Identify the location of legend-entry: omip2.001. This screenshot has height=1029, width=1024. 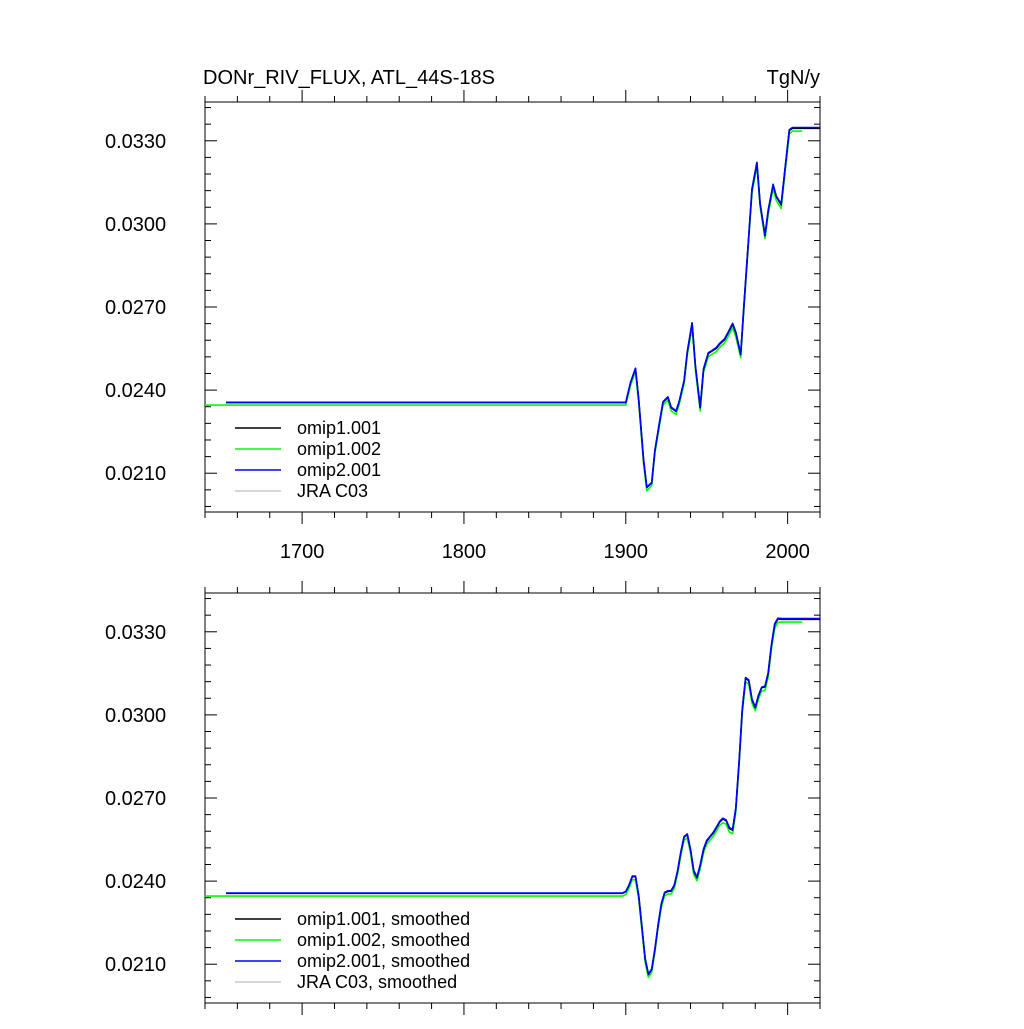
(339, 470).